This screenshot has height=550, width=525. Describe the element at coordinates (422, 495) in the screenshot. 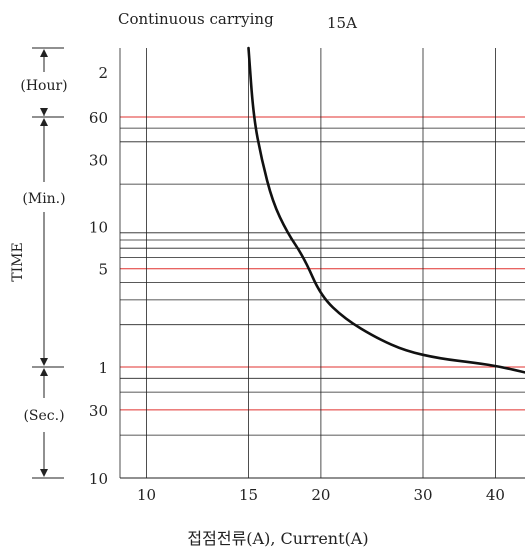

I see `x-tick-label: 30` at that location.